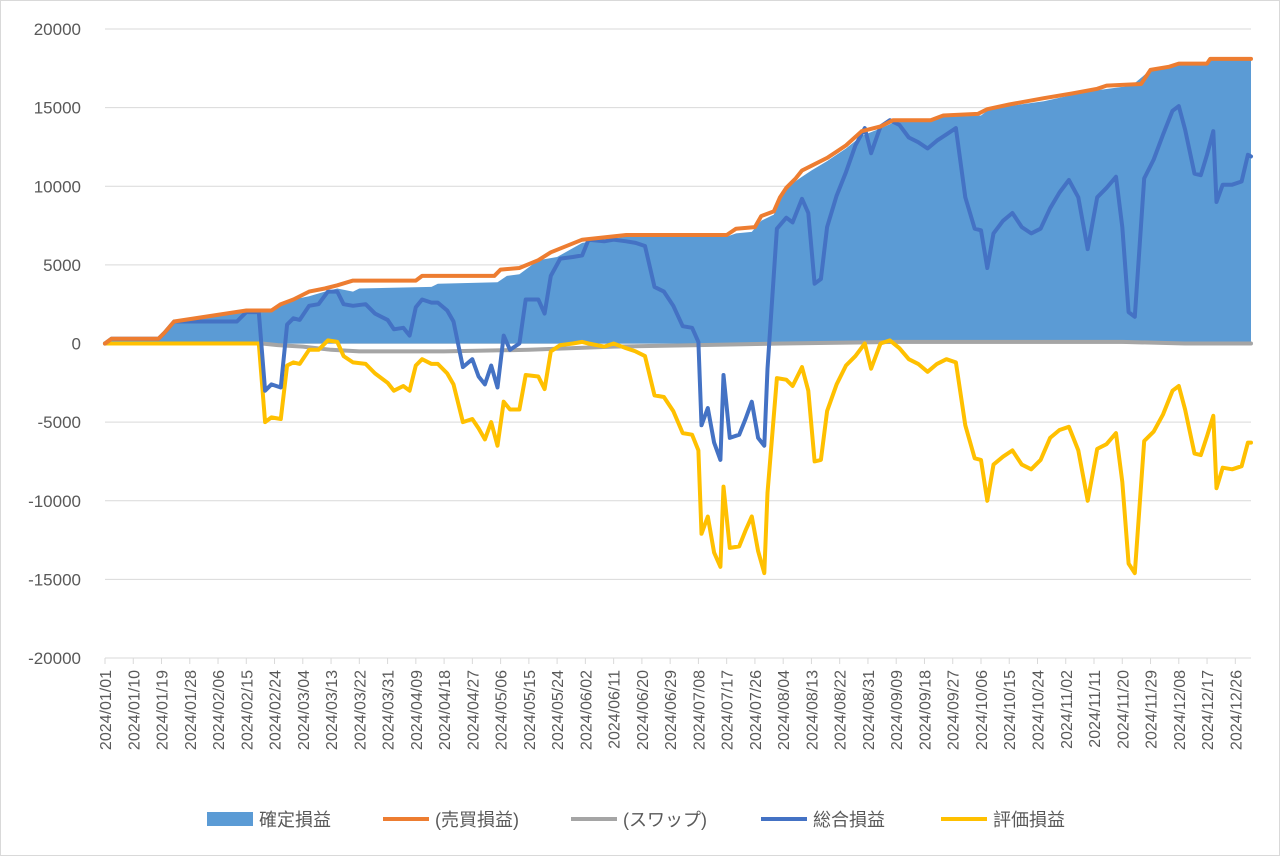 The image size is (1280, 856). I want to click on y-tick-label: 0, so click(76, 344).